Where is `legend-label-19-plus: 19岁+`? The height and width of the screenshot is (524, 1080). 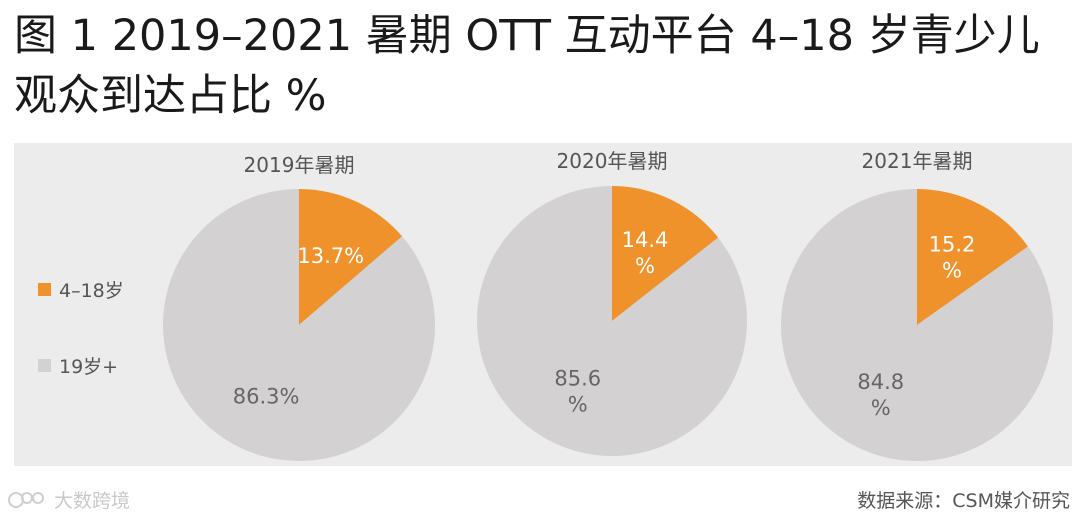 legend-label-19-plus: 19岁+ is located at coordinates (89, 367).